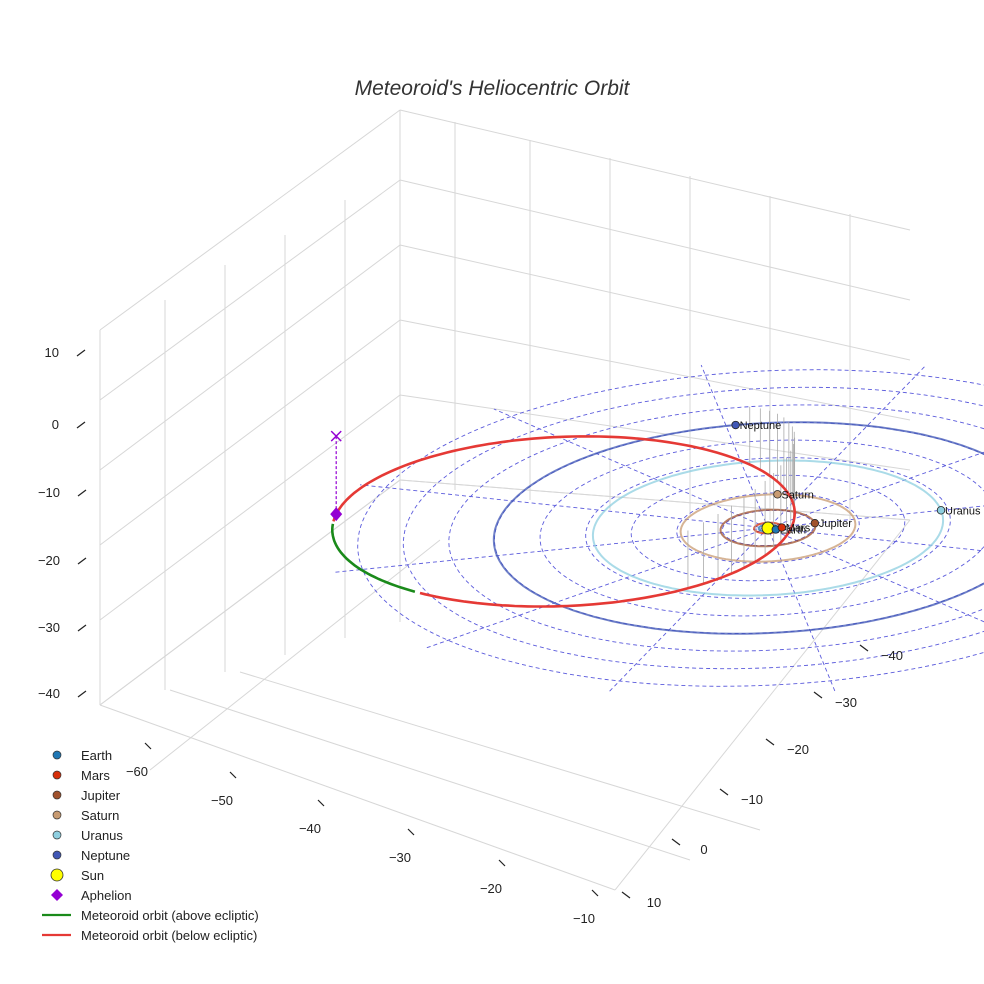  Describe the element at coordinates (654, 902) in the screenshot. I see `y-tick-label: 10` at that location.